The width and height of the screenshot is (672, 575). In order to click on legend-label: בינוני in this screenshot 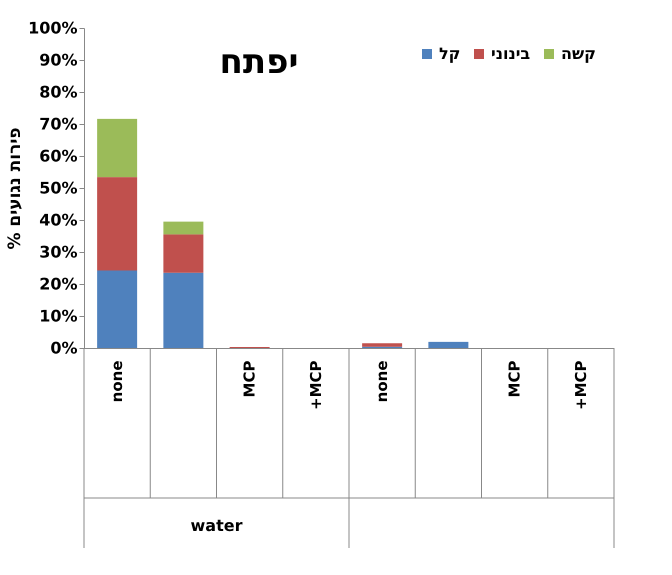, I will do `click(510, 53)`.